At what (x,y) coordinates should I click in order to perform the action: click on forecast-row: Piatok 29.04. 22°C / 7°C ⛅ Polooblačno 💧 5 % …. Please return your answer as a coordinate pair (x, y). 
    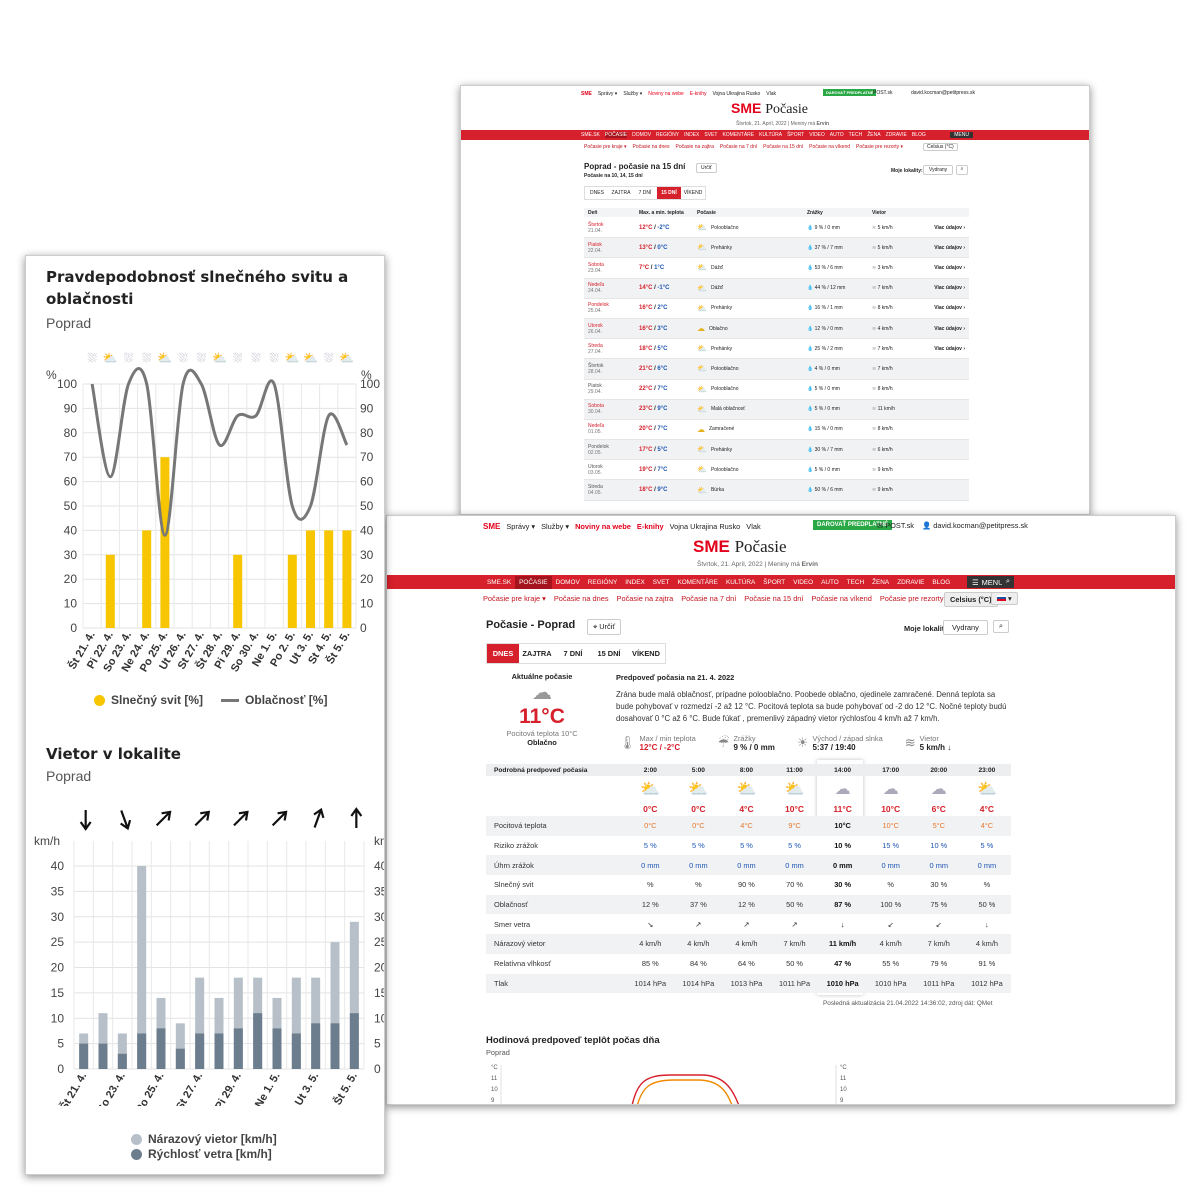
    Looking at the image, I should click on (776, 389).